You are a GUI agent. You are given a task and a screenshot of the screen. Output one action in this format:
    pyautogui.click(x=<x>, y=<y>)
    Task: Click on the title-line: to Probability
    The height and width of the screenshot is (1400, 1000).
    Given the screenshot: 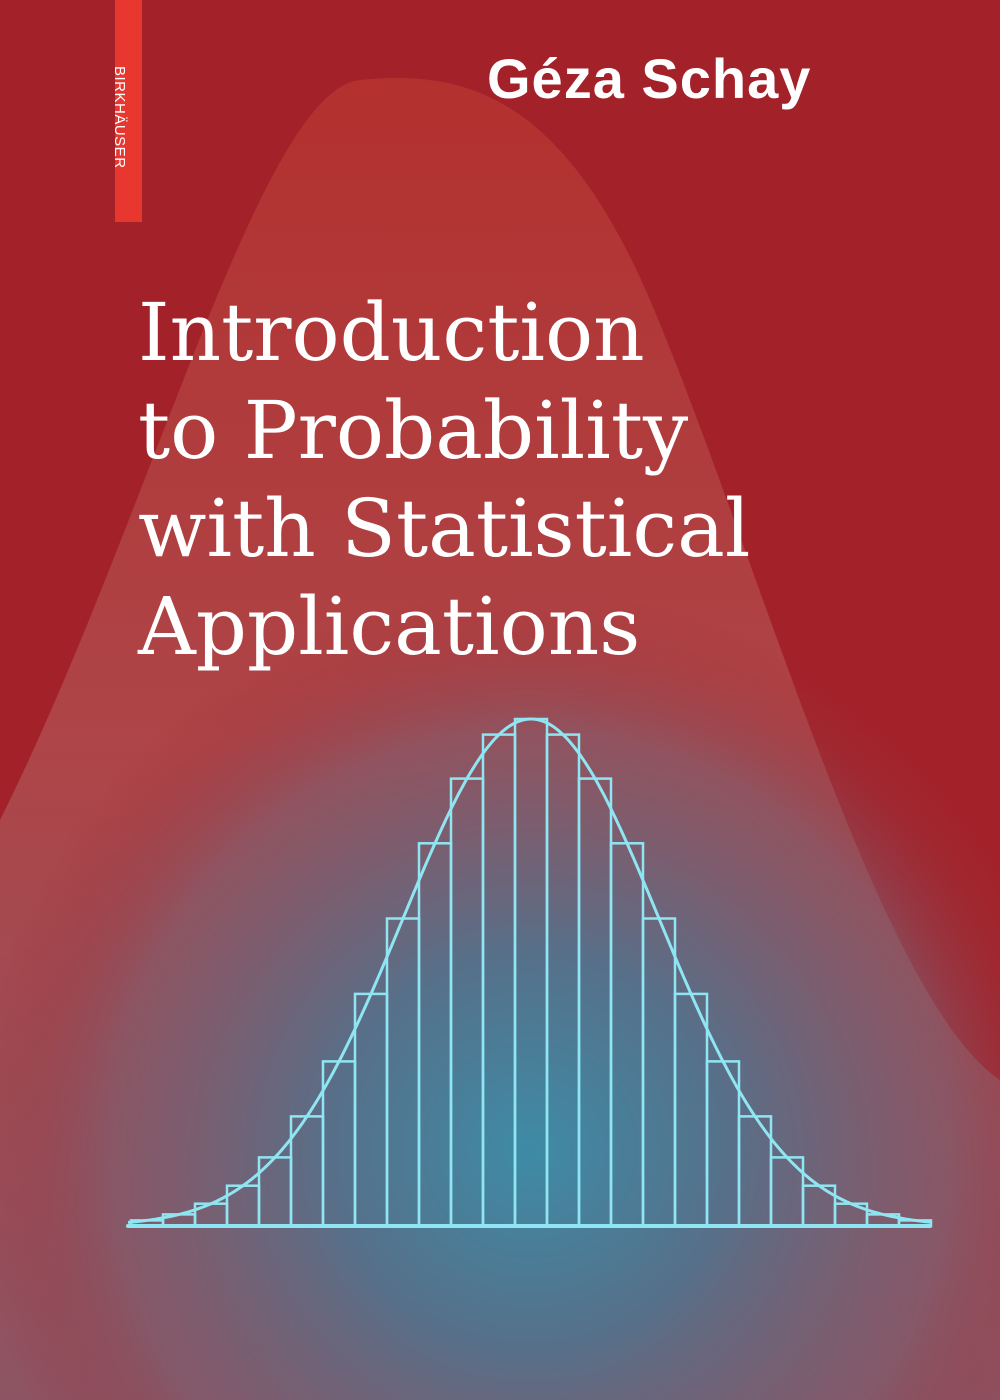 What is the action you would take?
    pyautogui.click(x=413, y=430)
    